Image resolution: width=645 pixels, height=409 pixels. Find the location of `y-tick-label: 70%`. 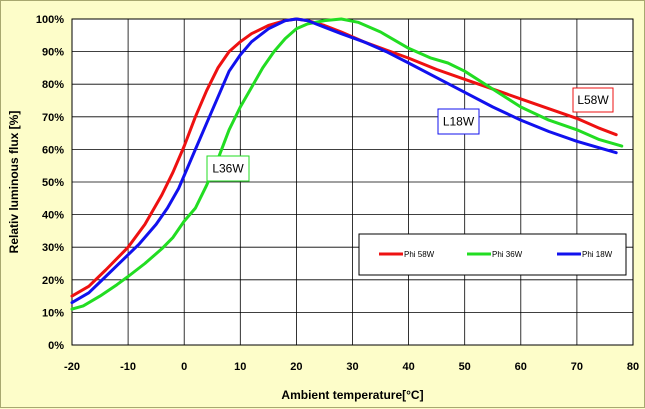

y-tick-label: 70% is located at coordinates (53, 118).